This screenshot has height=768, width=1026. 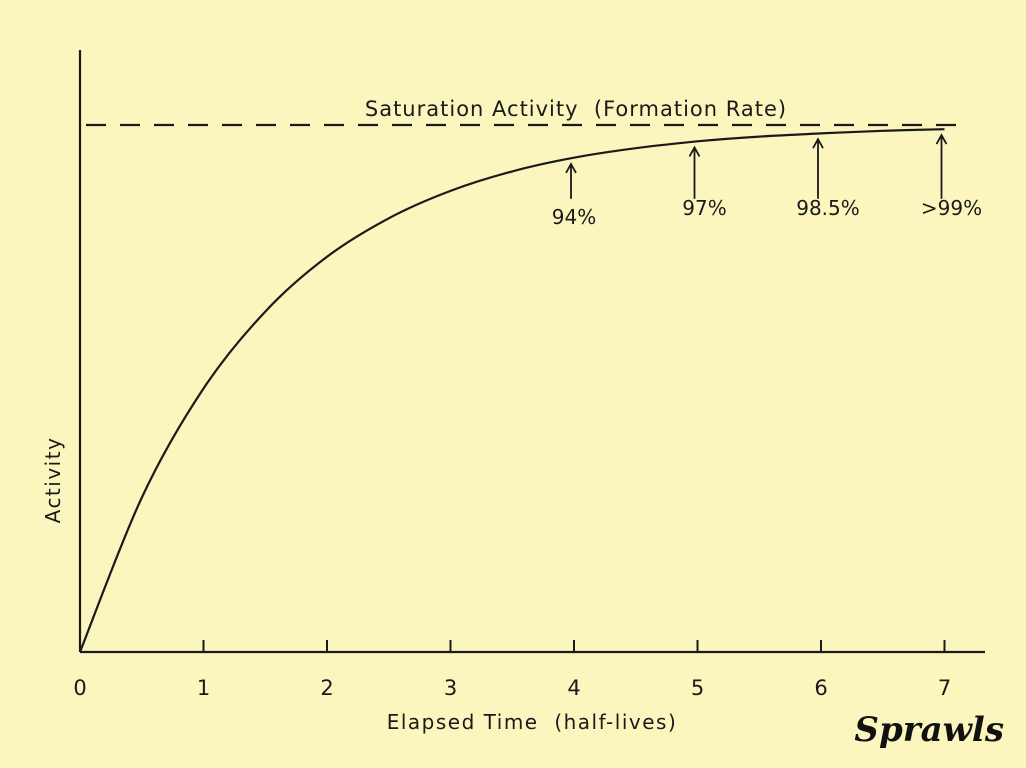 What do you see at coordinates (573, 688) in the screenshot?
I see `x-tick-label: 4` at bounding box center [573, 688].